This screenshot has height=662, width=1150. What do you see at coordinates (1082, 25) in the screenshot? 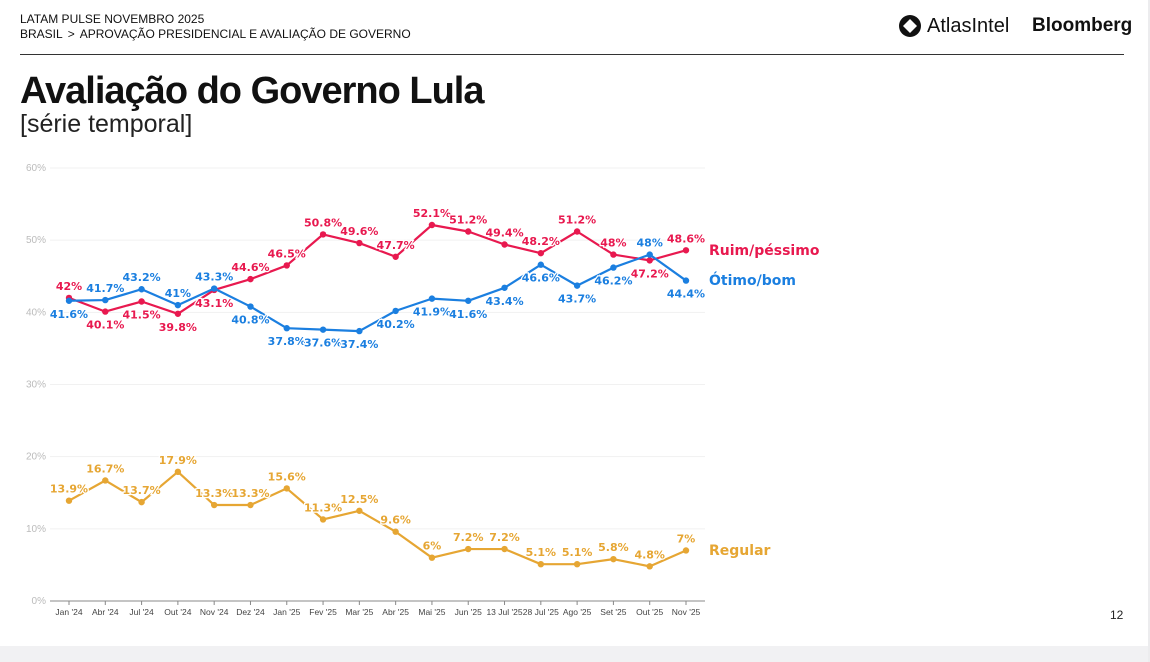
I see `bloomberg-logo: Bloomberg` at bounding box center [1082, 25].